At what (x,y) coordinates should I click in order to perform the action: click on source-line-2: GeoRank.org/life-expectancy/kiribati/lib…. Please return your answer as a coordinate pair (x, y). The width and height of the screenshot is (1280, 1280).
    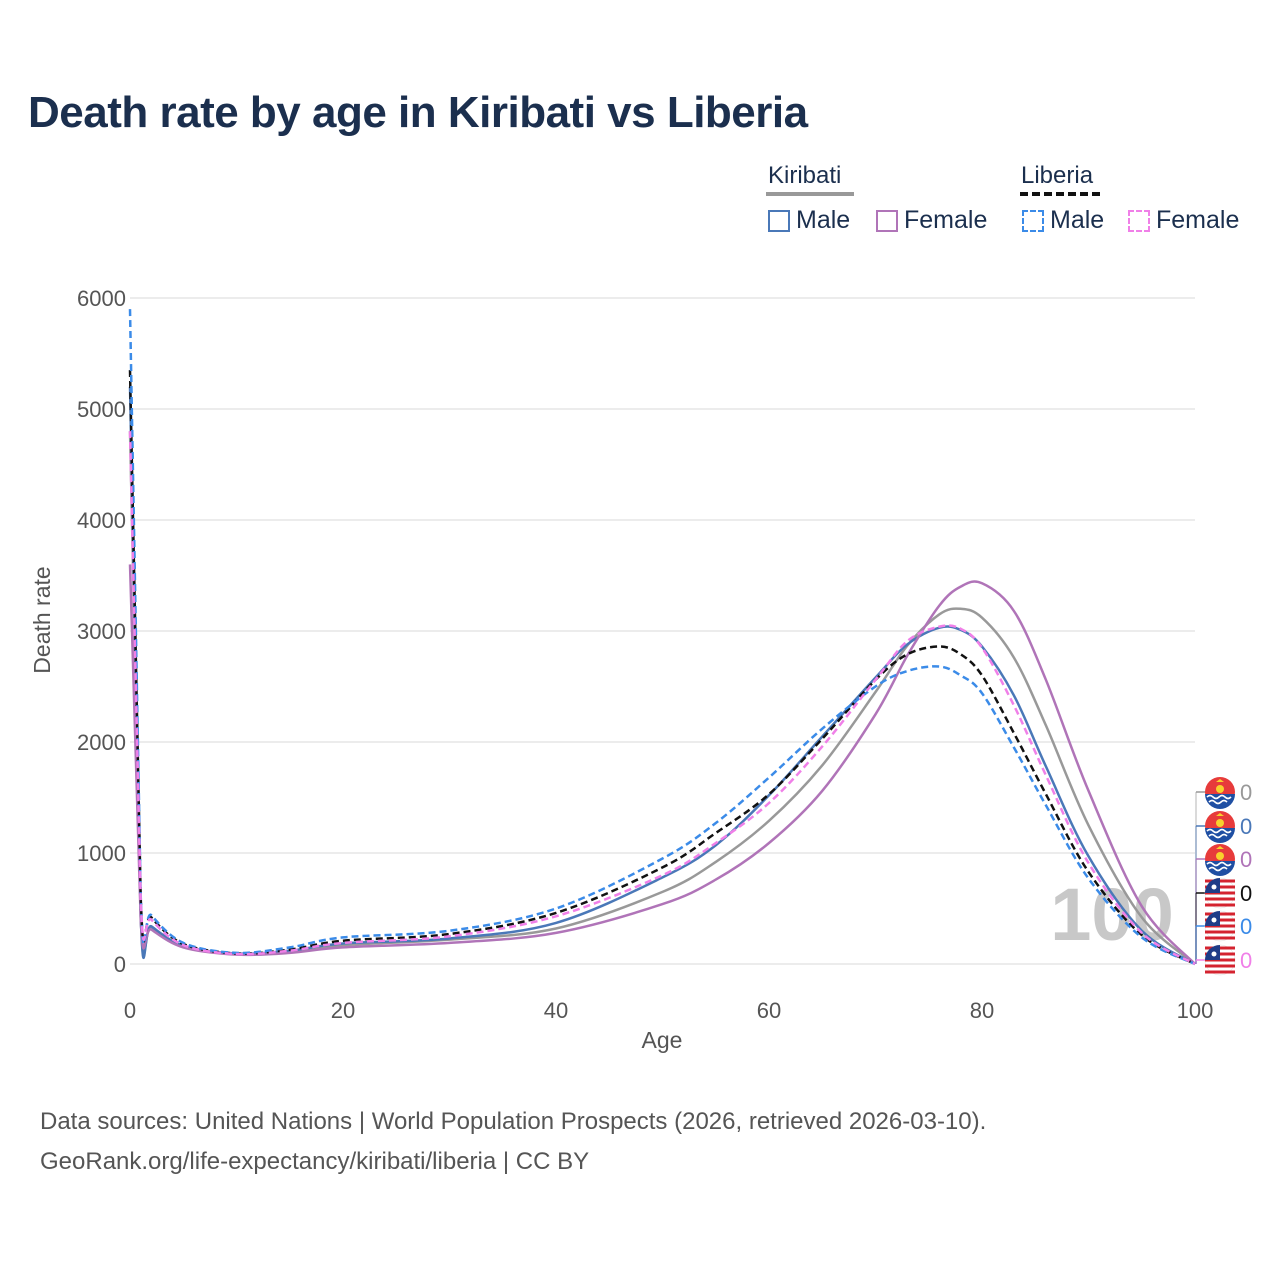
    Looking at the image, I should click on (315, 1161).